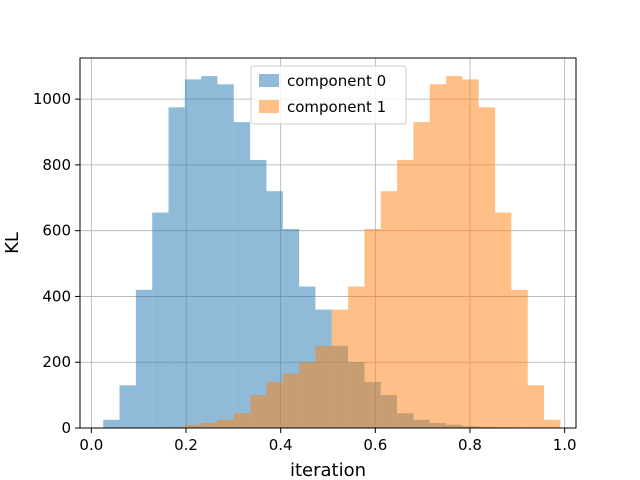 The height and width of the screenshot is (480, 640). I want to click on x-axis-label: iteration, so click(328, 470).